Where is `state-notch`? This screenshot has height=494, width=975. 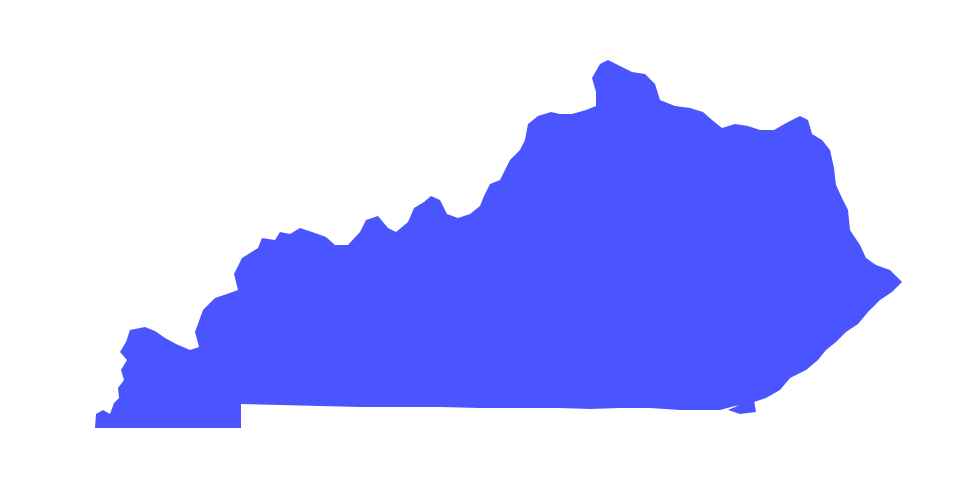 state-notch is located at coordinates (742, 407).